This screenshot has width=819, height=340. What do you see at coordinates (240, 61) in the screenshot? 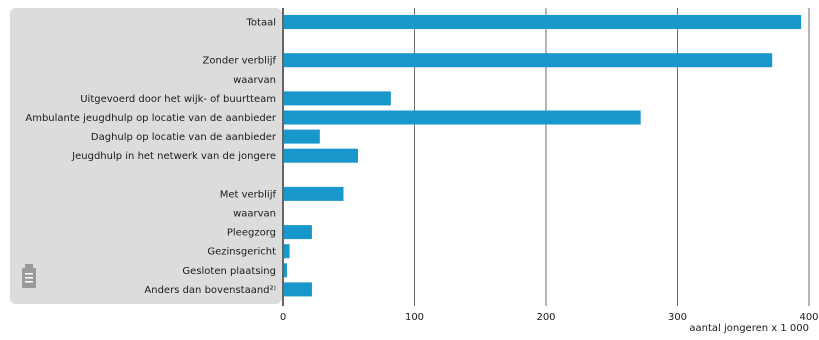
I see `category-label: Zonder verblijf` at bounding box center [240, 61].